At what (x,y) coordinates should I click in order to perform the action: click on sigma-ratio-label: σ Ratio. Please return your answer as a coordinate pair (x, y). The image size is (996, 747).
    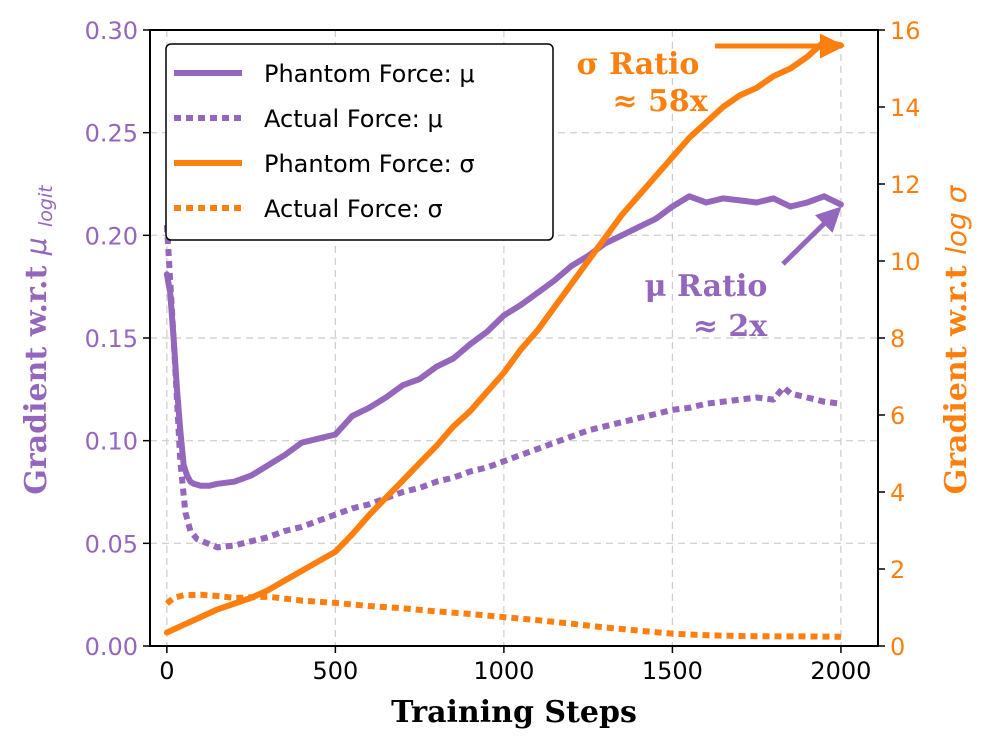
    Looking at the image, I should click on (638, 64).